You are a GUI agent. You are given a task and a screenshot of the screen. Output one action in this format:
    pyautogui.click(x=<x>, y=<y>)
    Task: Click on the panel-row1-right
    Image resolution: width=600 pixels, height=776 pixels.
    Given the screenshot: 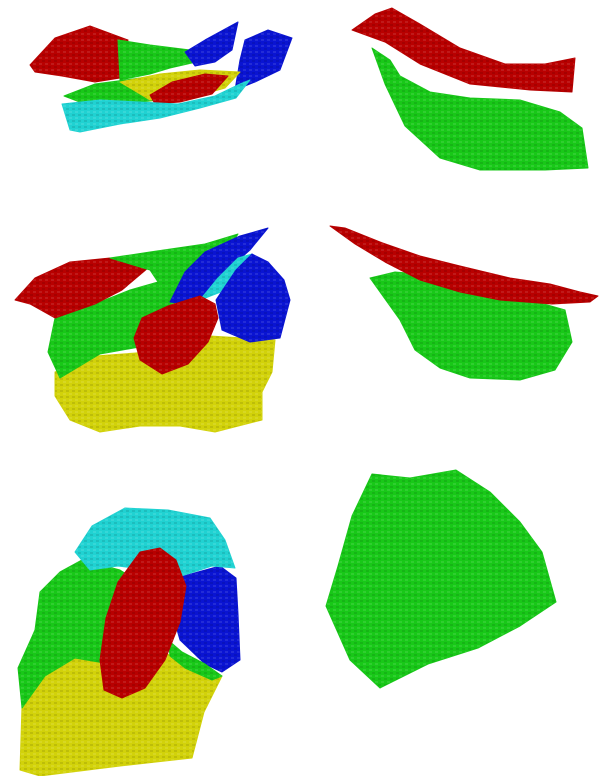 What is the action you would take?
    pyautogui.click(x=470, y=89)
    